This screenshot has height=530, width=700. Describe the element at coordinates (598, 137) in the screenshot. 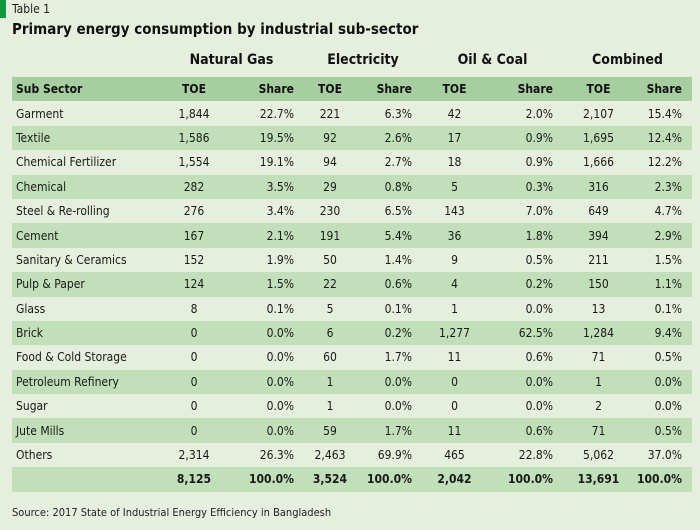

I see `table-cell: 1,695` at that location.